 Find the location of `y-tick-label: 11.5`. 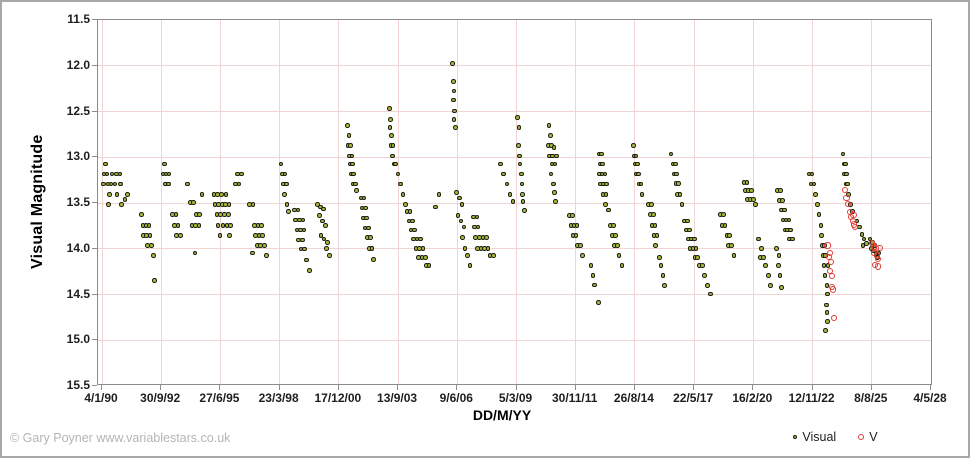

y-tick-label: 11.5 is located at coordinates (78, 19).